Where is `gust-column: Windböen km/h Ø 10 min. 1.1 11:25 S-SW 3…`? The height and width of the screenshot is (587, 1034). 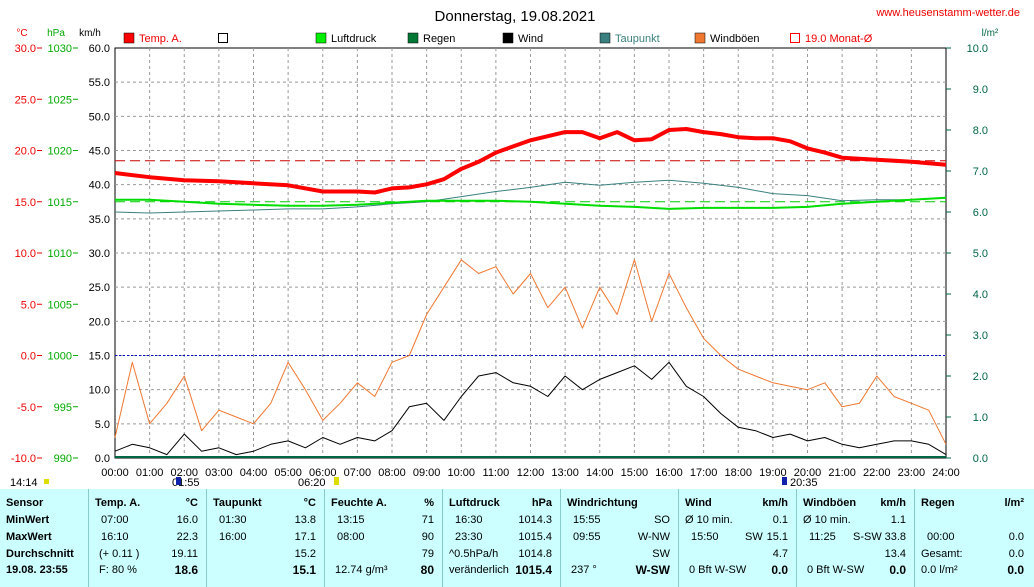
gust-column: Windböen km/h Ø 10 min. 1.1 11:25 S-SW 3… is located at coordinates (855, 538).